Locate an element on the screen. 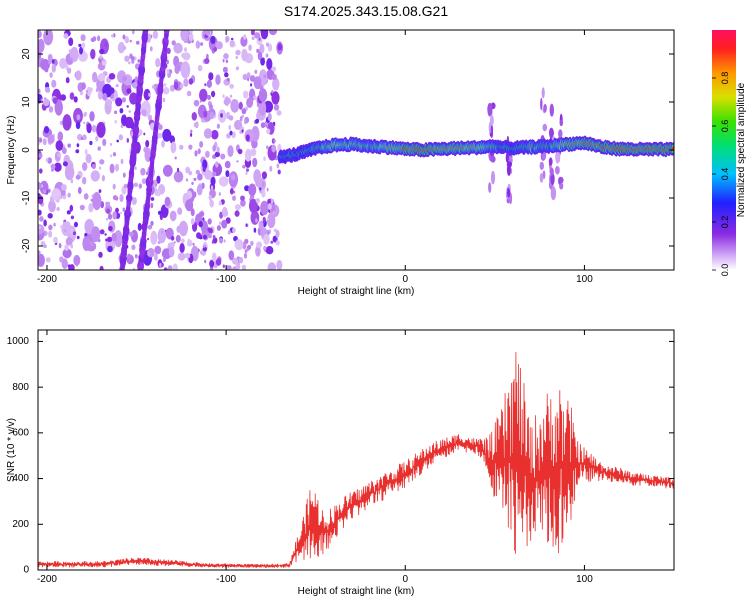 This screenshot has height=600, width=750. colorbar-tick-label: 0.4 is located at coordinates (725, 174).